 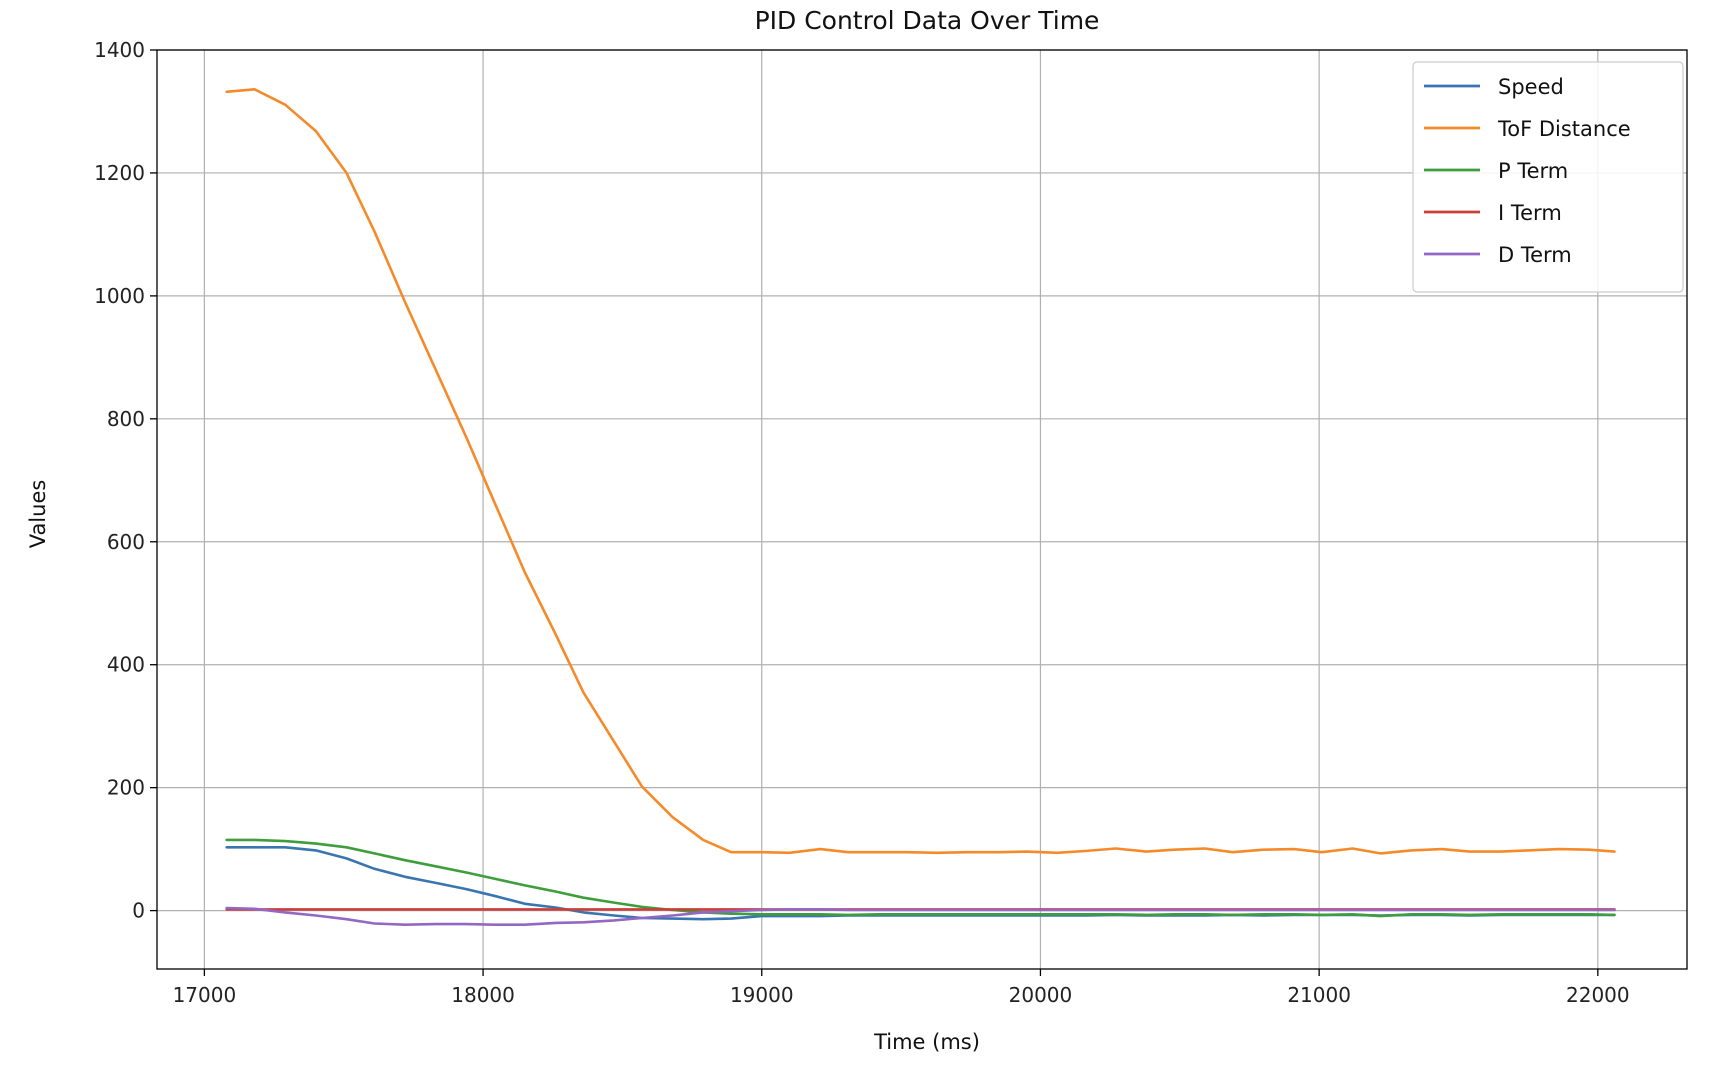 What do you see at coordinates (1531, 87) in the screenshot?
I see `legend-label-speed: Speed` at bounding box center [1531, 87].